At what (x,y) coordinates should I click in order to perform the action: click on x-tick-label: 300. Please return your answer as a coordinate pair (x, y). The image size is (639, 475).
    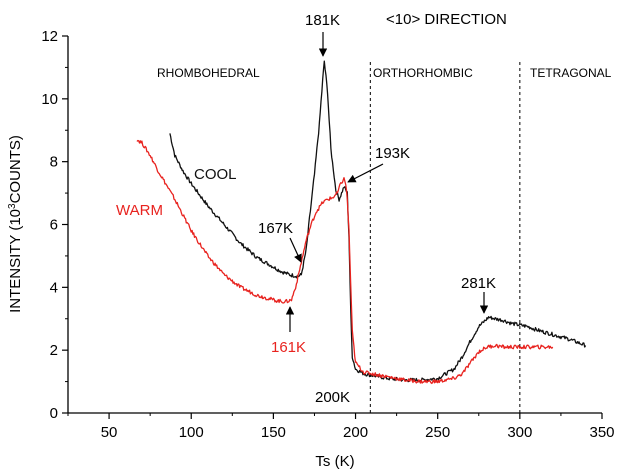
    Looking at the image, I should click on (519, 432).